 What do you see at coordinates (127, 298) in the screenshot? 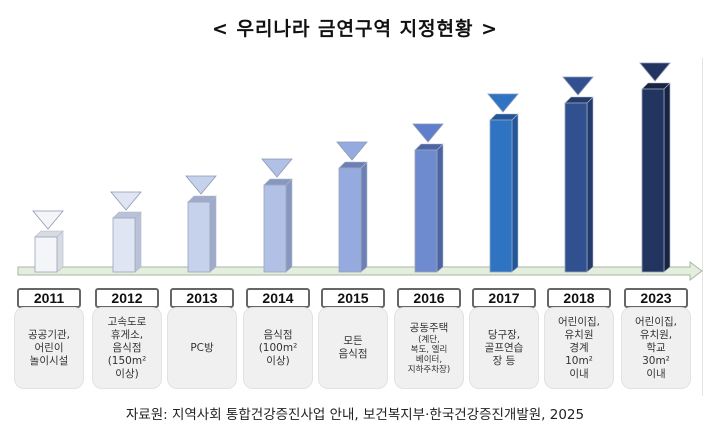
I see `year-label-2012: 2012` at bounding box center [127, 298].